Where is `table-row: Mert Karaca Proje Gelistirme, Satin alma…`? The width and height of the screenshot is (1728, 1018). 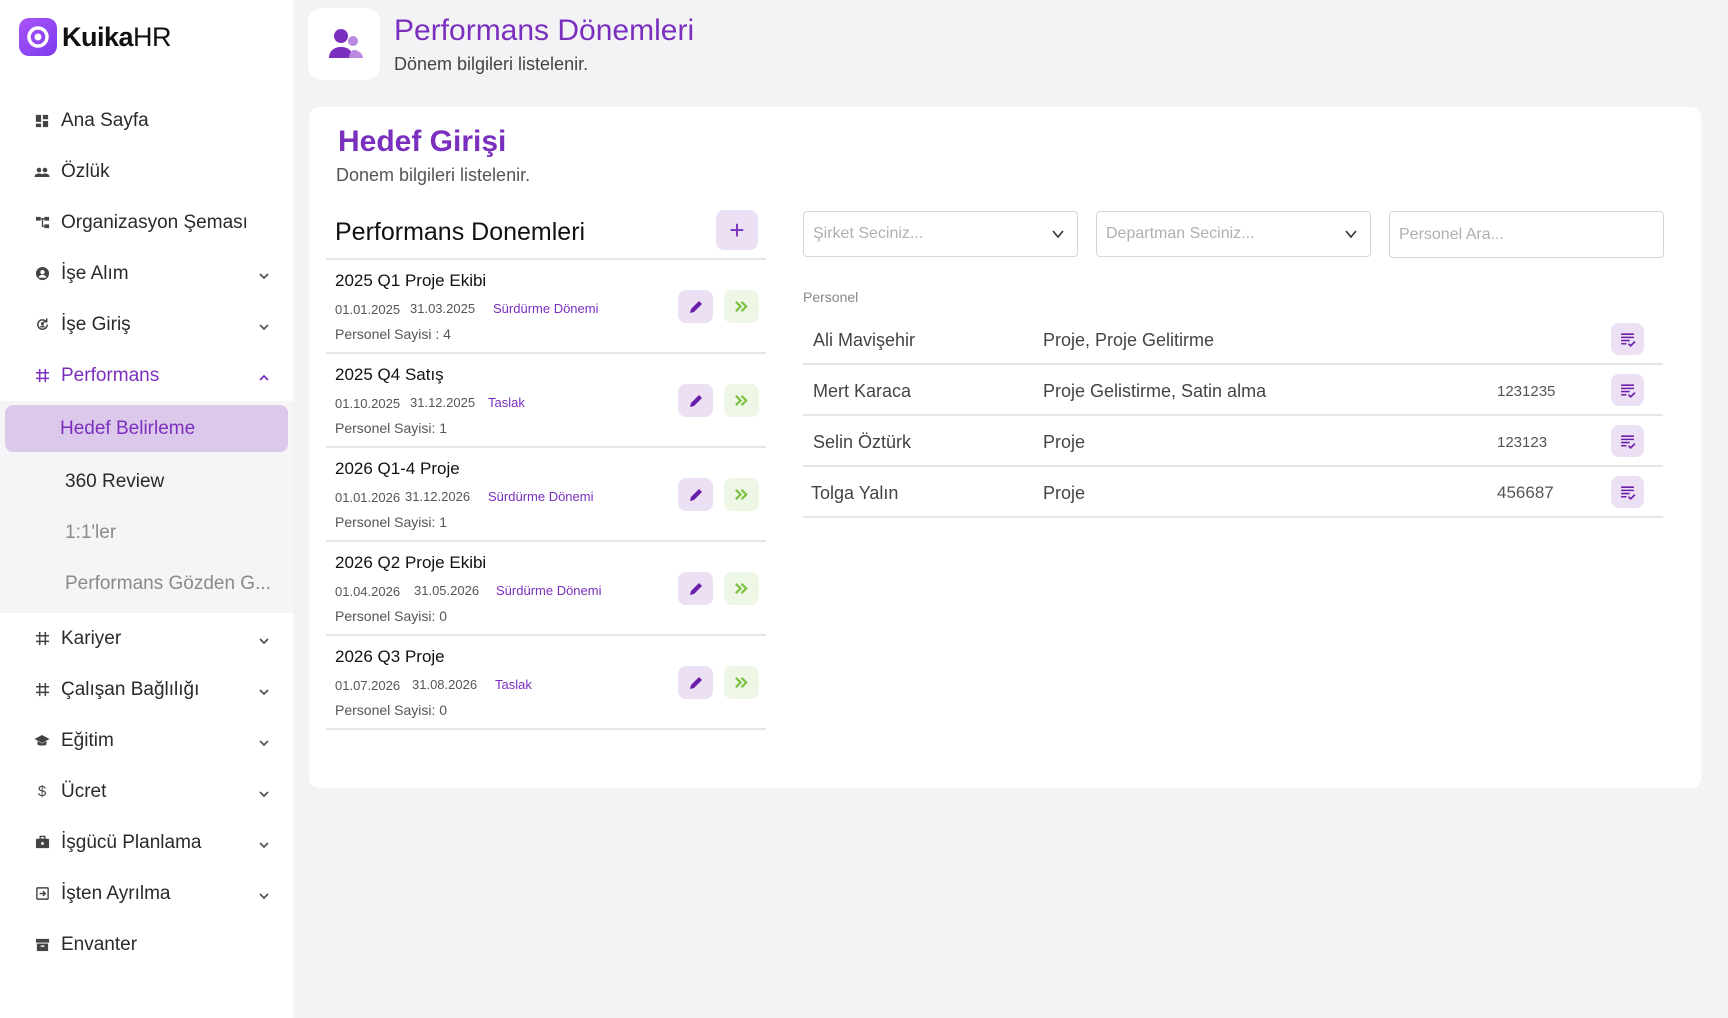 table-row: Mert Karaca Proje Gelistirme, Satin alma… is located at coordinates (1233, 390).